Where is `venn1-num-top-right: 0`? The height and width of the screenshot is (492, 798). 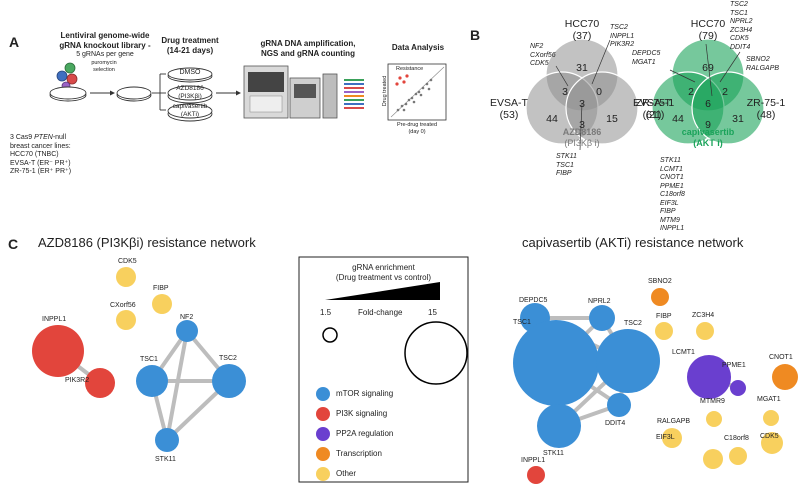
venn1-num-top-right: 0 is located at coordinates (599, 92).